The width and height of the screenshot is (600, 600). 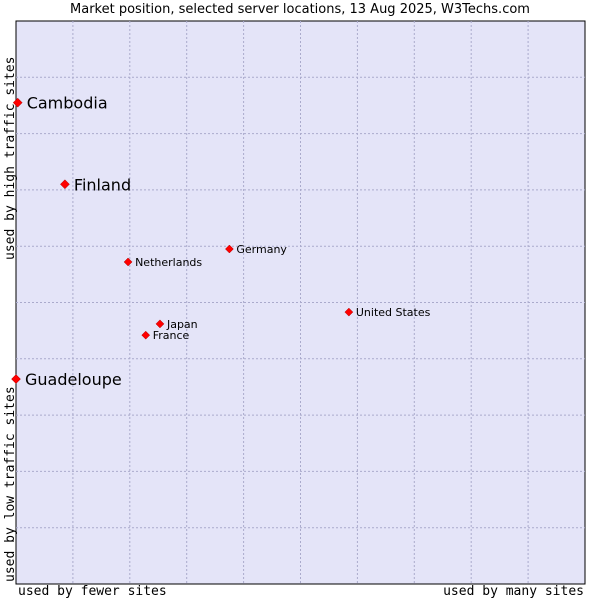 What do you see at coordinates (10, 484) in the screenshot?
I see `y-axis-label-low-text: used by low traffic sites` at bounding box center [10, 484].